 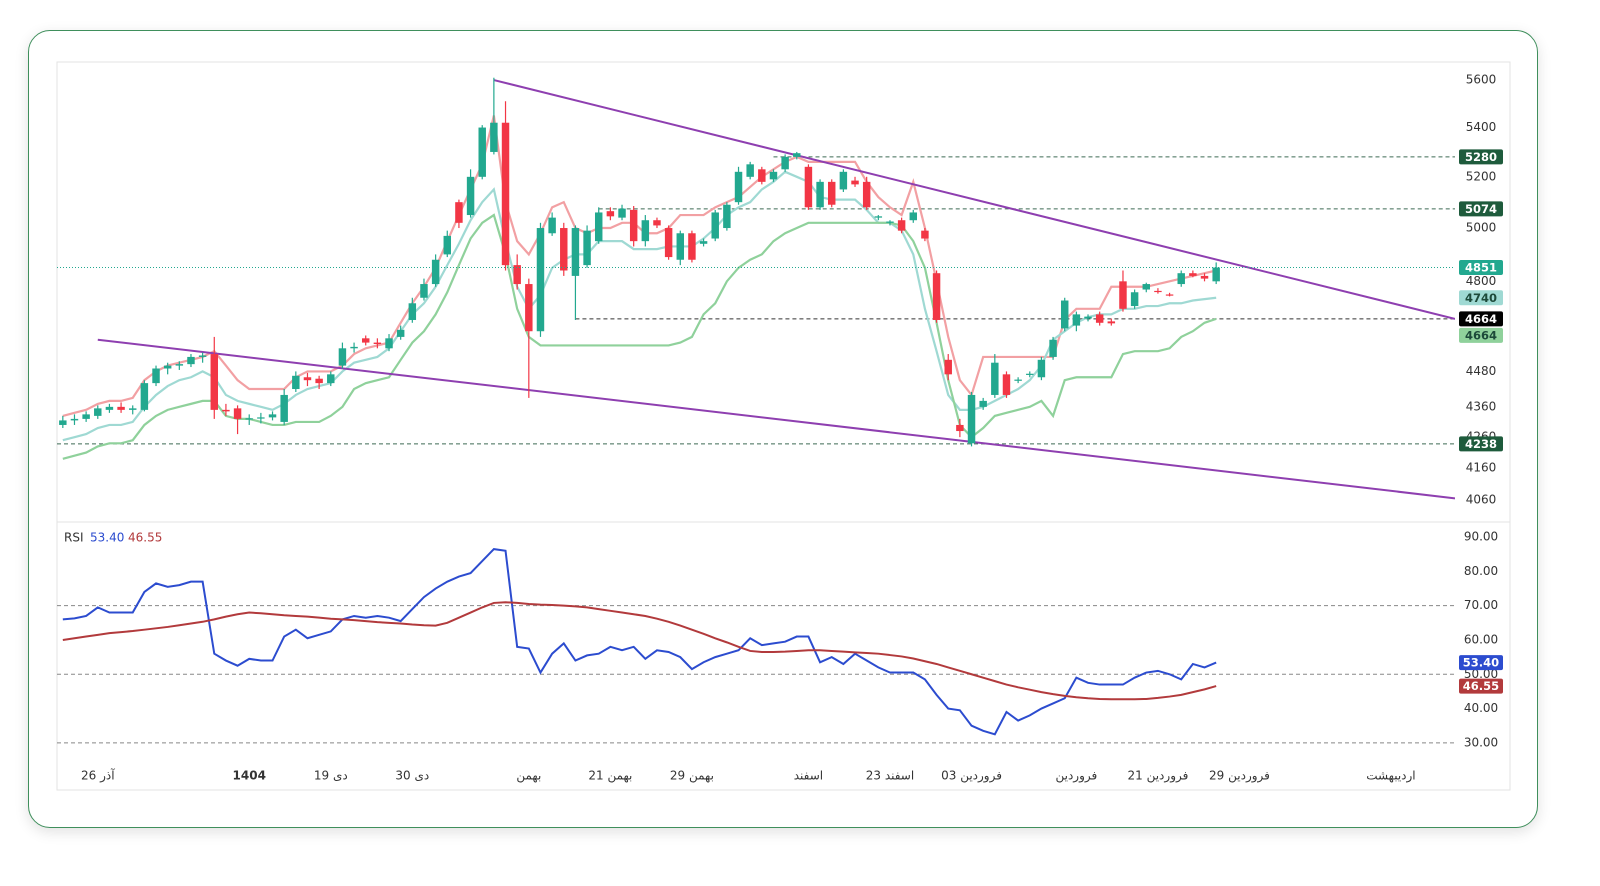 I want to click on x-tick-label: بهمن, so click(x=528, y=776).